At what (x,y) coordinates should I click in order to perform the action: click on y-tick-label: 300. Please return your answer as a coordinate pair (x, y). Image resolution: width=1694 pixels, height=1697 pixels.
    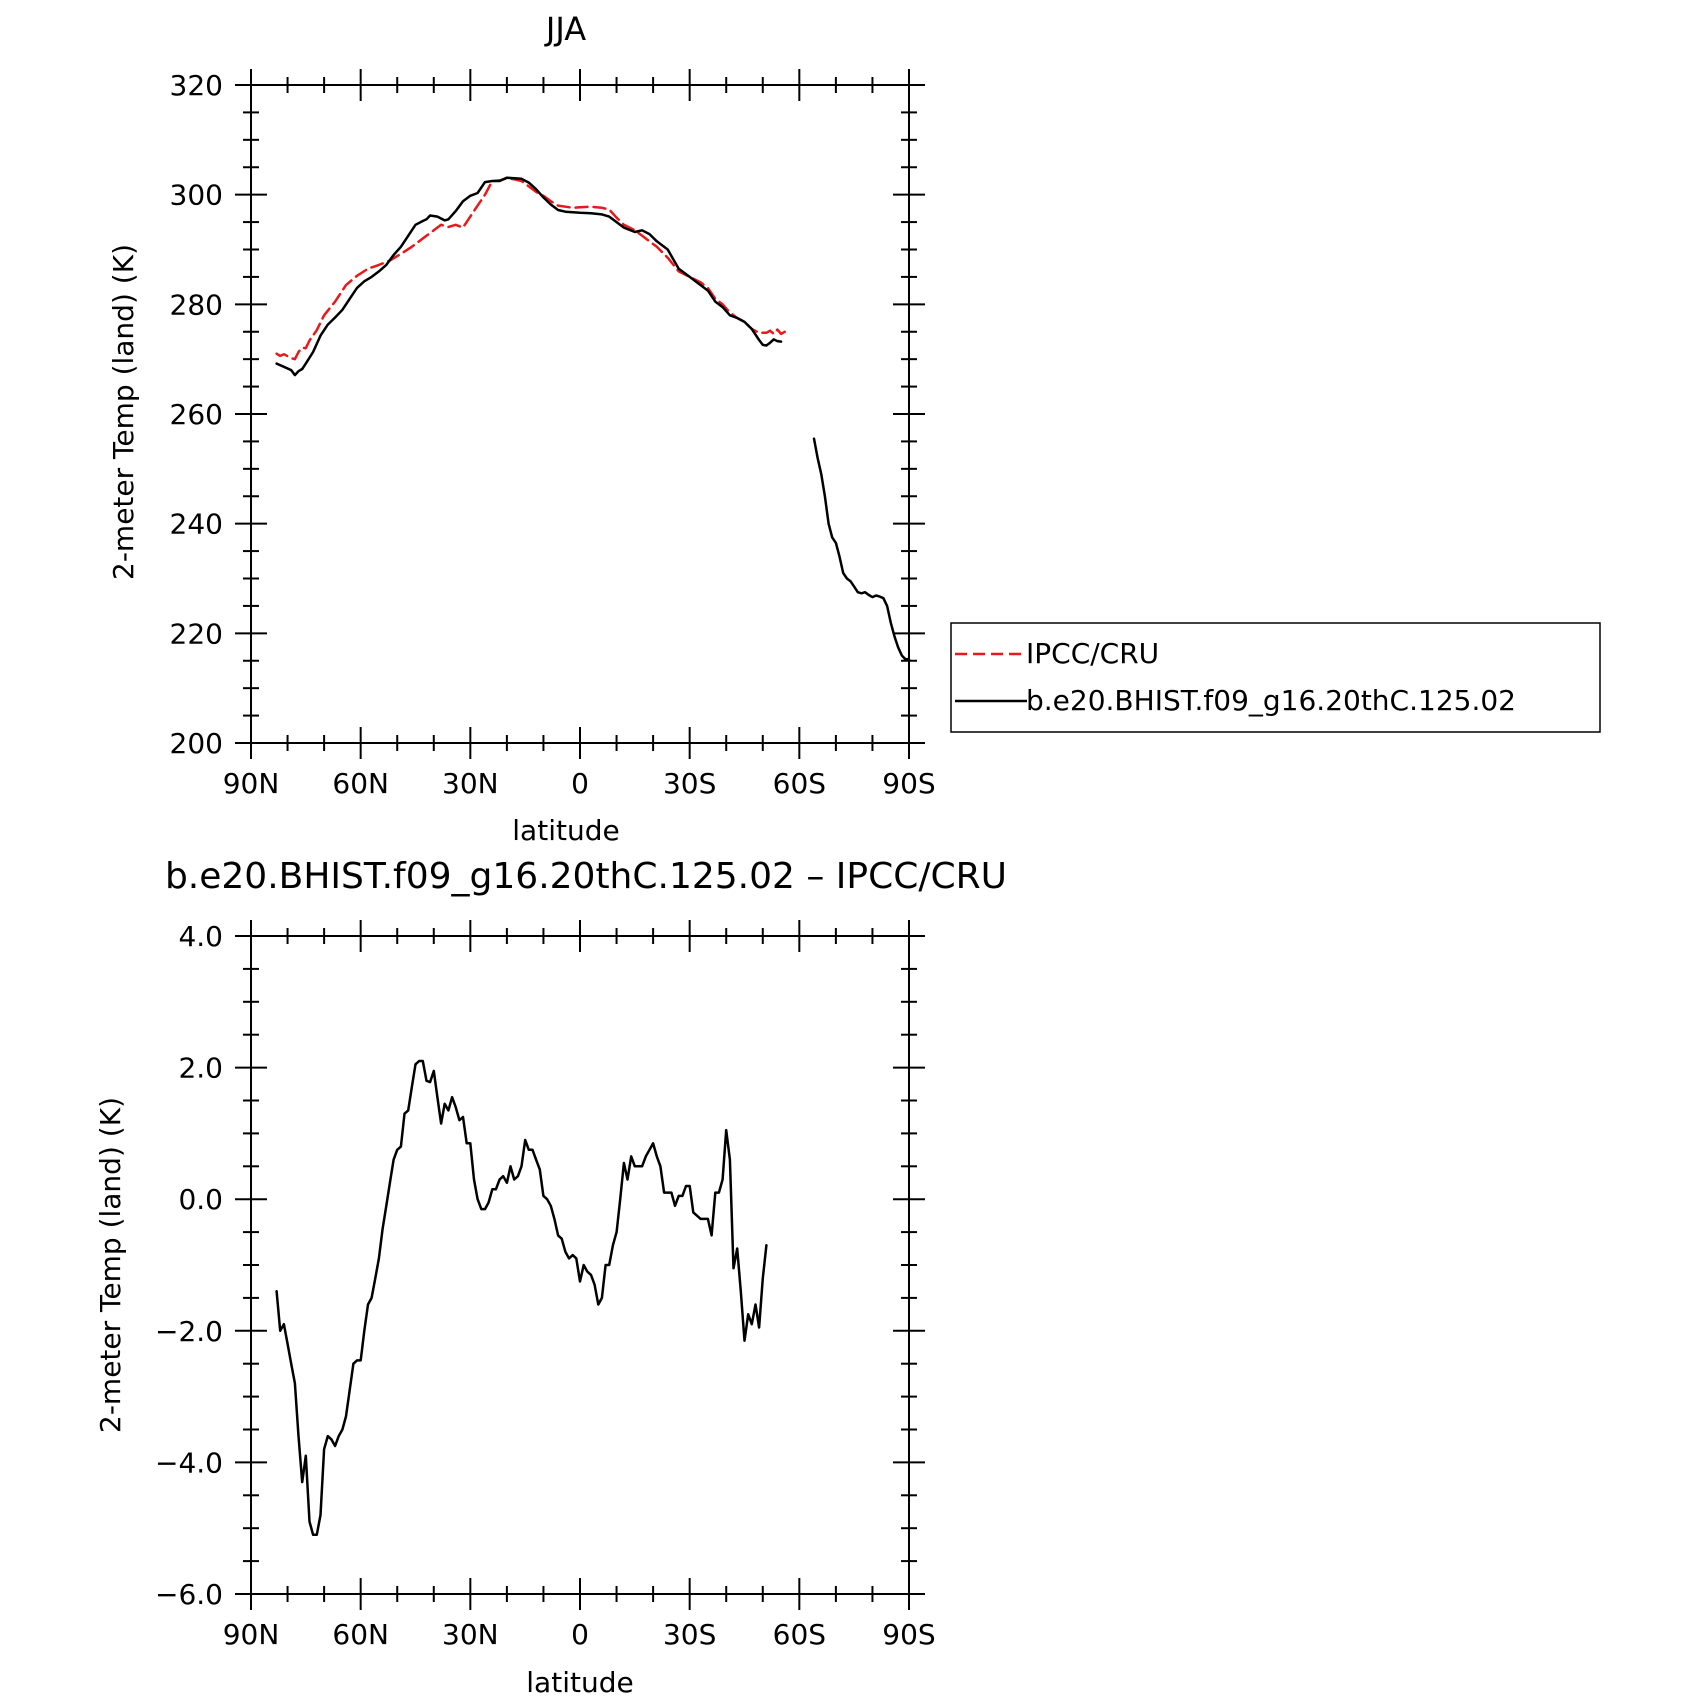
    Looking at the image, I should click on (196, 195).